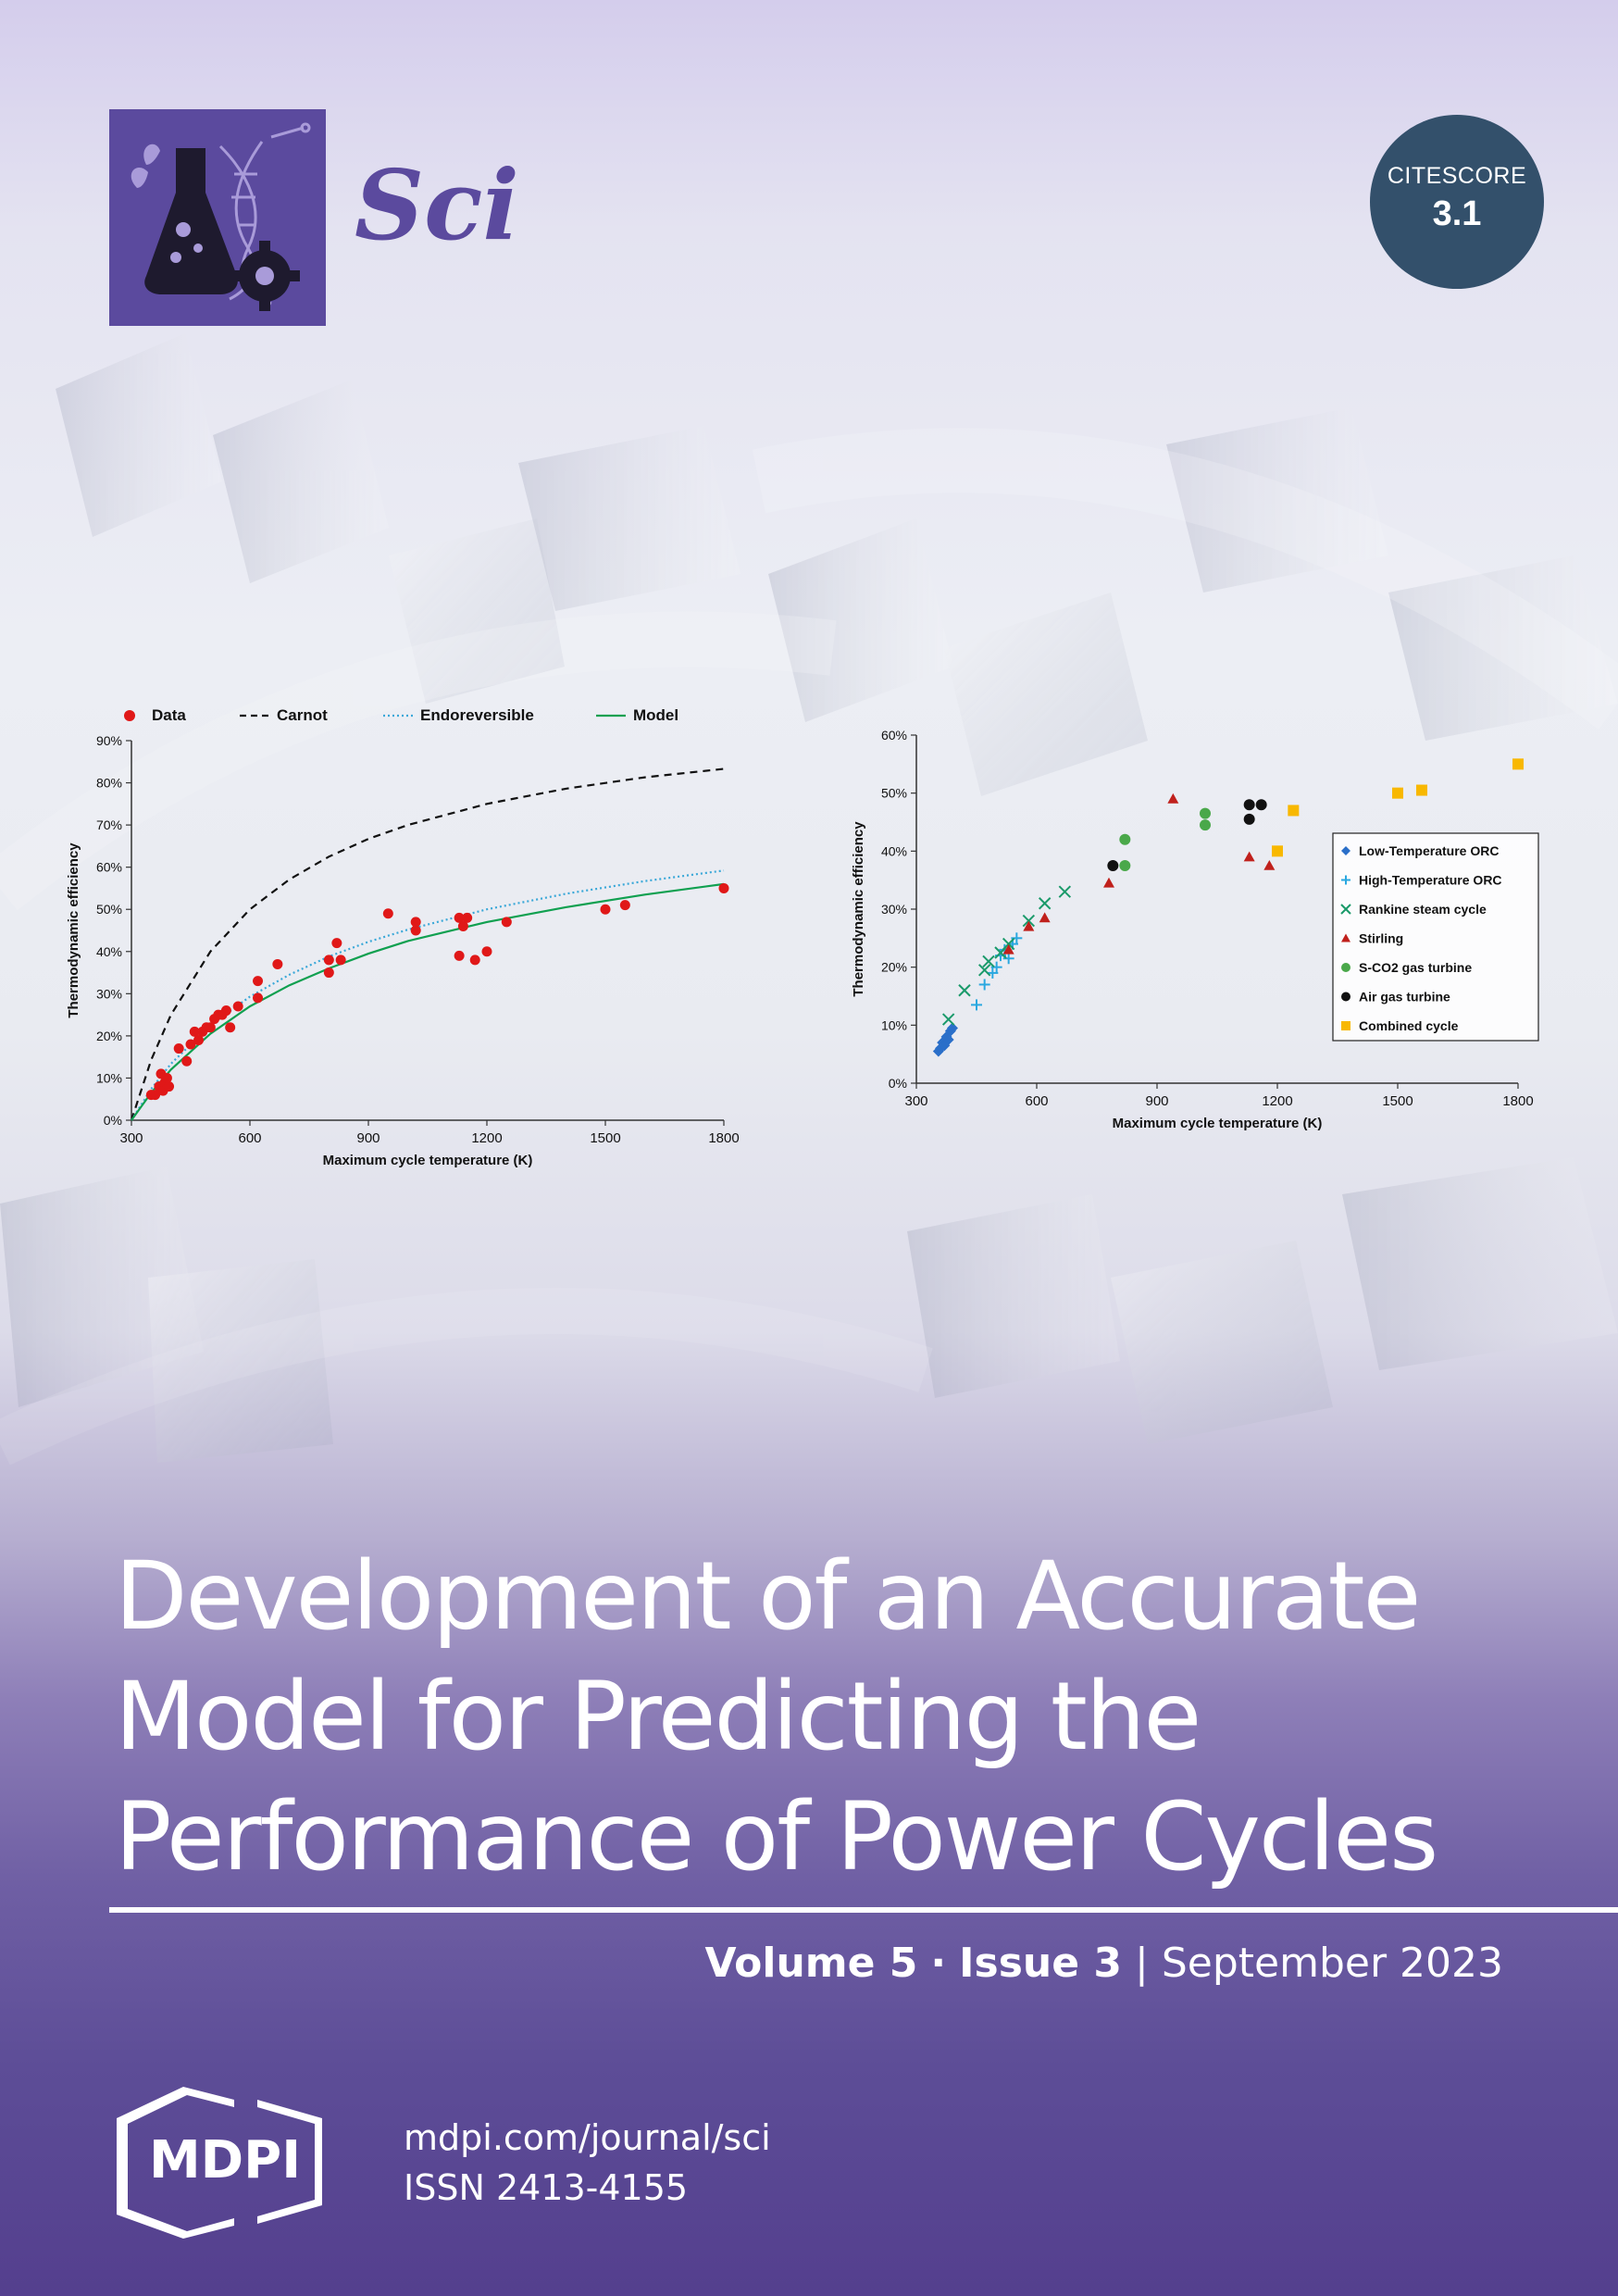 This screenshot has width=1618, height=2296. Describe the element at coordinates (587, 2137) in the screenshot. I see `journal-url: mdpi.com/journal/sci` at that location.